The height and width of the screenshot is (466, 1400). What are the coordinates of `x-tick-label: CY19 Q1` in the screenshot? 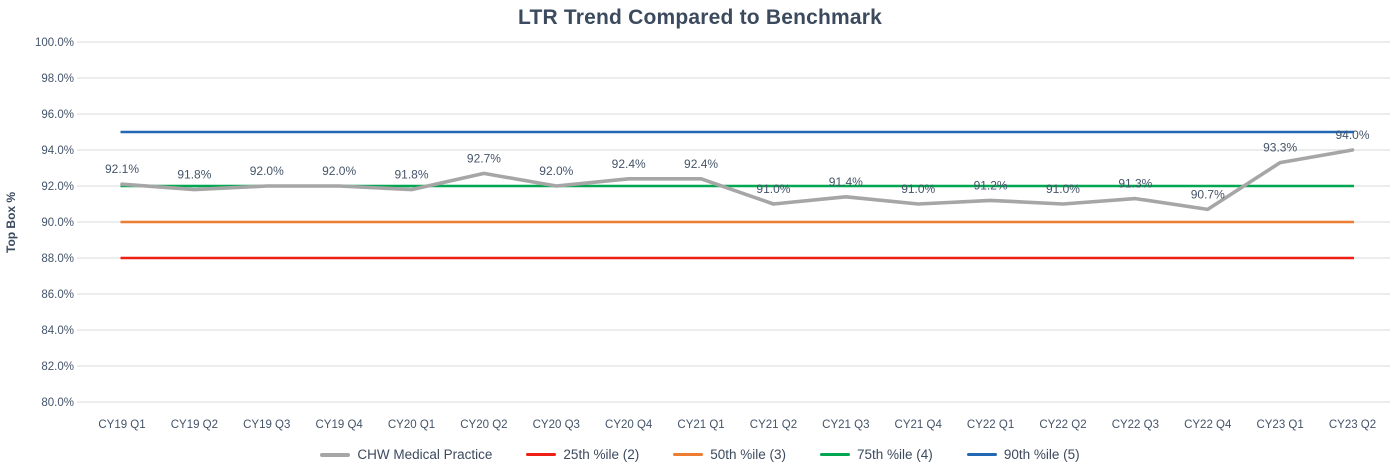 It's located at (121, 425).